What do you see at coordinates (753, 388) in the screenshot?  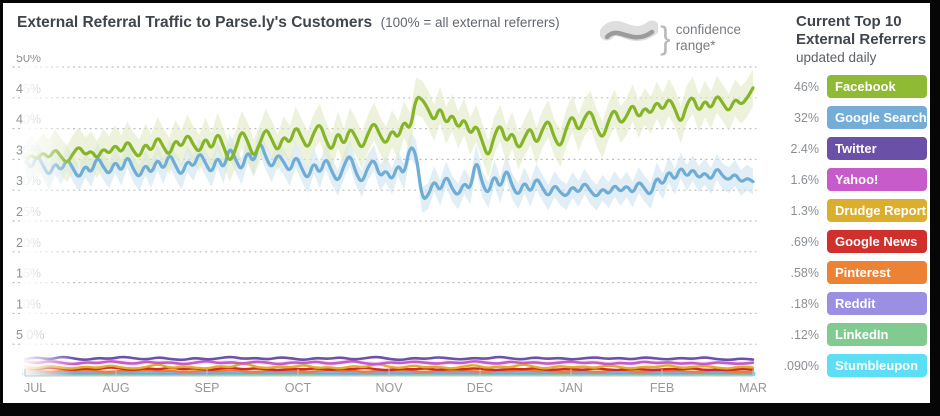 I see `svg-text: MAR` at bounding box center [753, 388].